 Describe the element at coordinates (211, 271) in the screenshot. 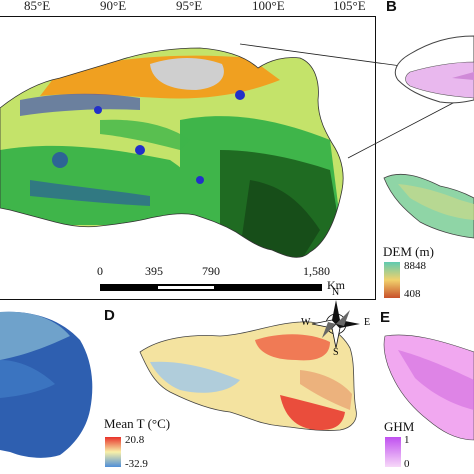

I see `scale-tick-790: 790` at that location.